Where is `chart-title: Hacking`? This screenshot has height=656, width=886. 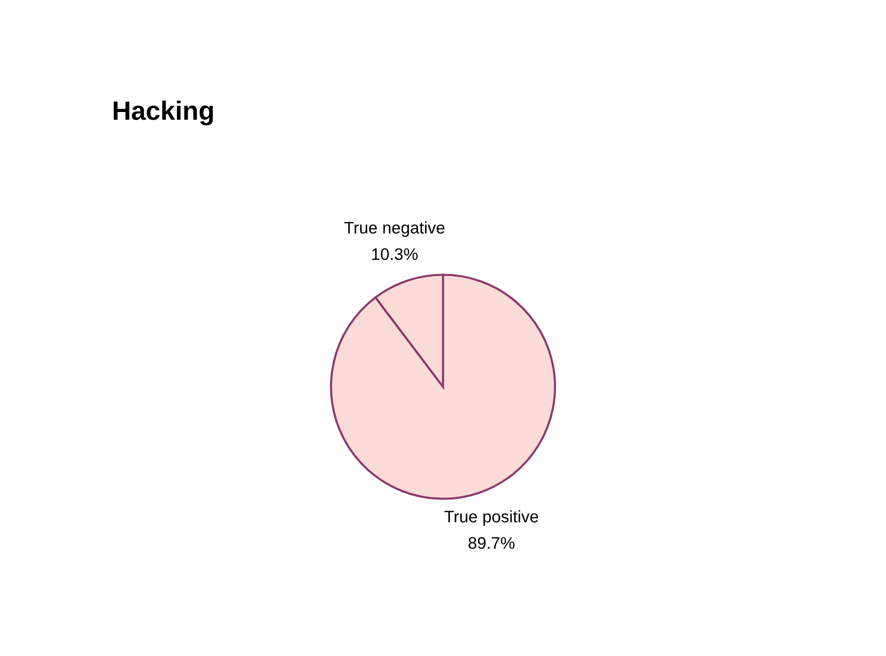 chart-title: Hacking is located at coordinates (163, 113).